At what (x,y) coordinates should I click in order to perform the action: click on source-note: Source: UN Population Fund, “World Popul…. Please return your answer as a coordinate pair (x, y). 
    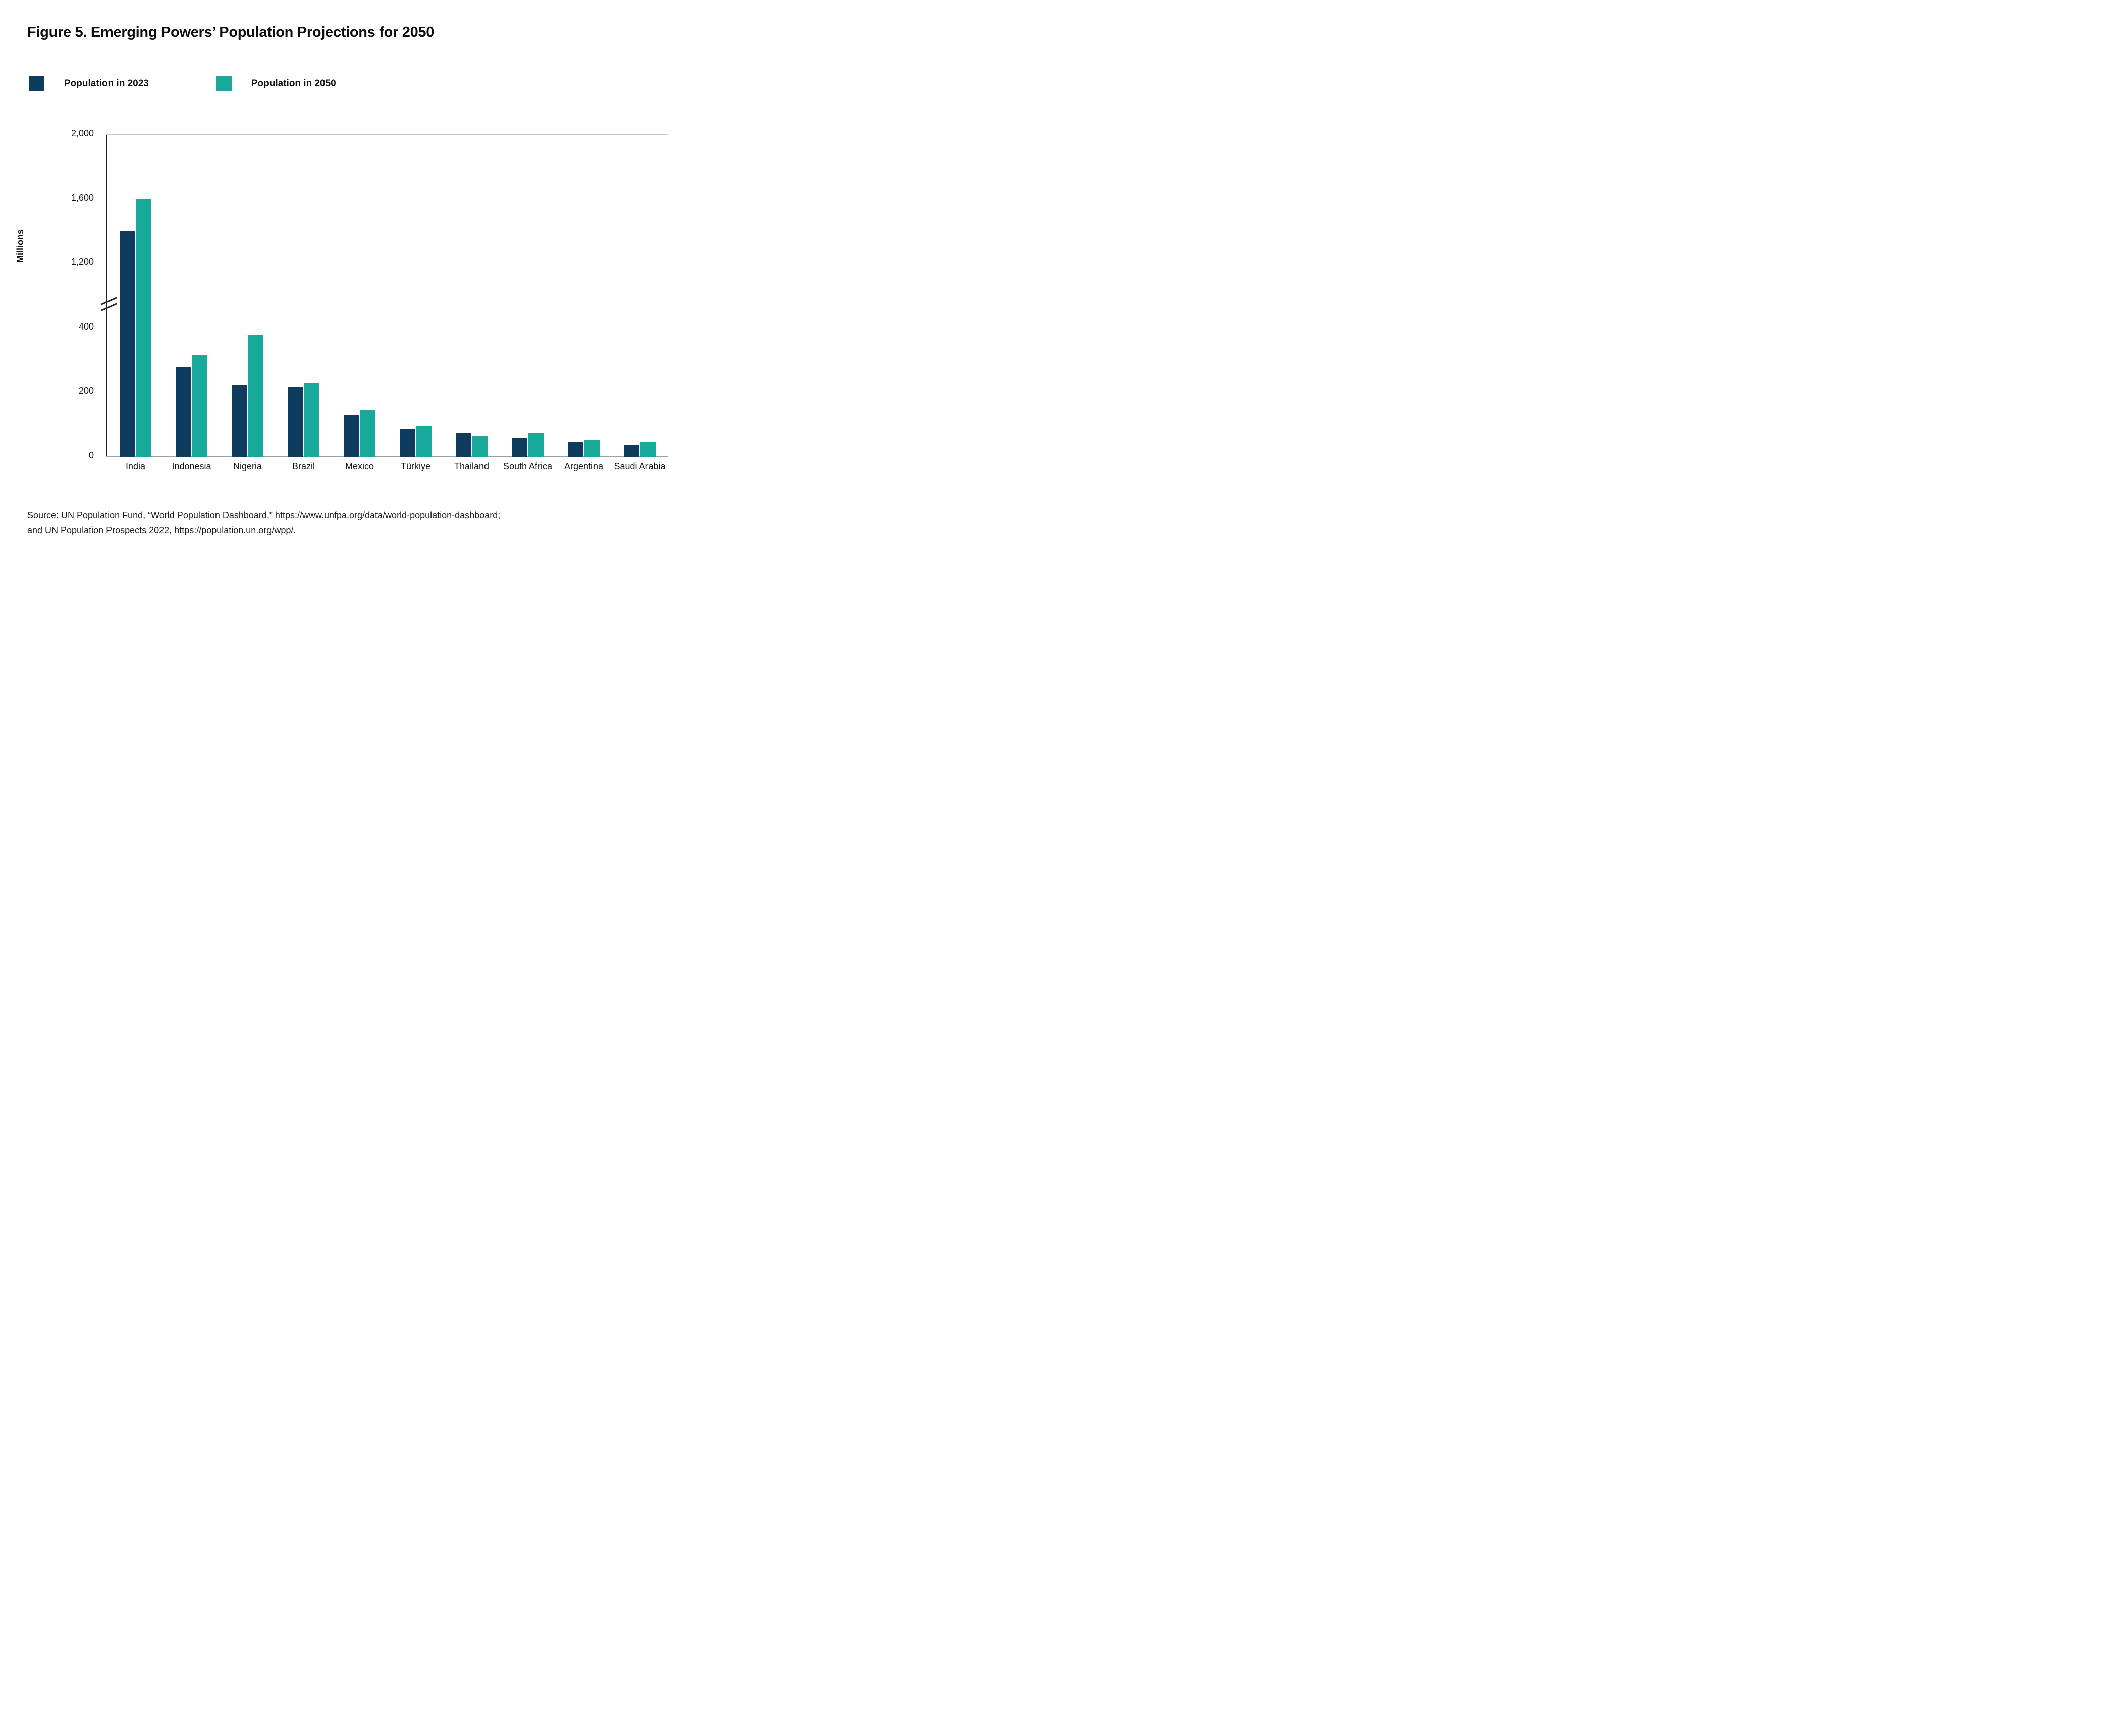
    Looking at the image, I should click on (263, 523).